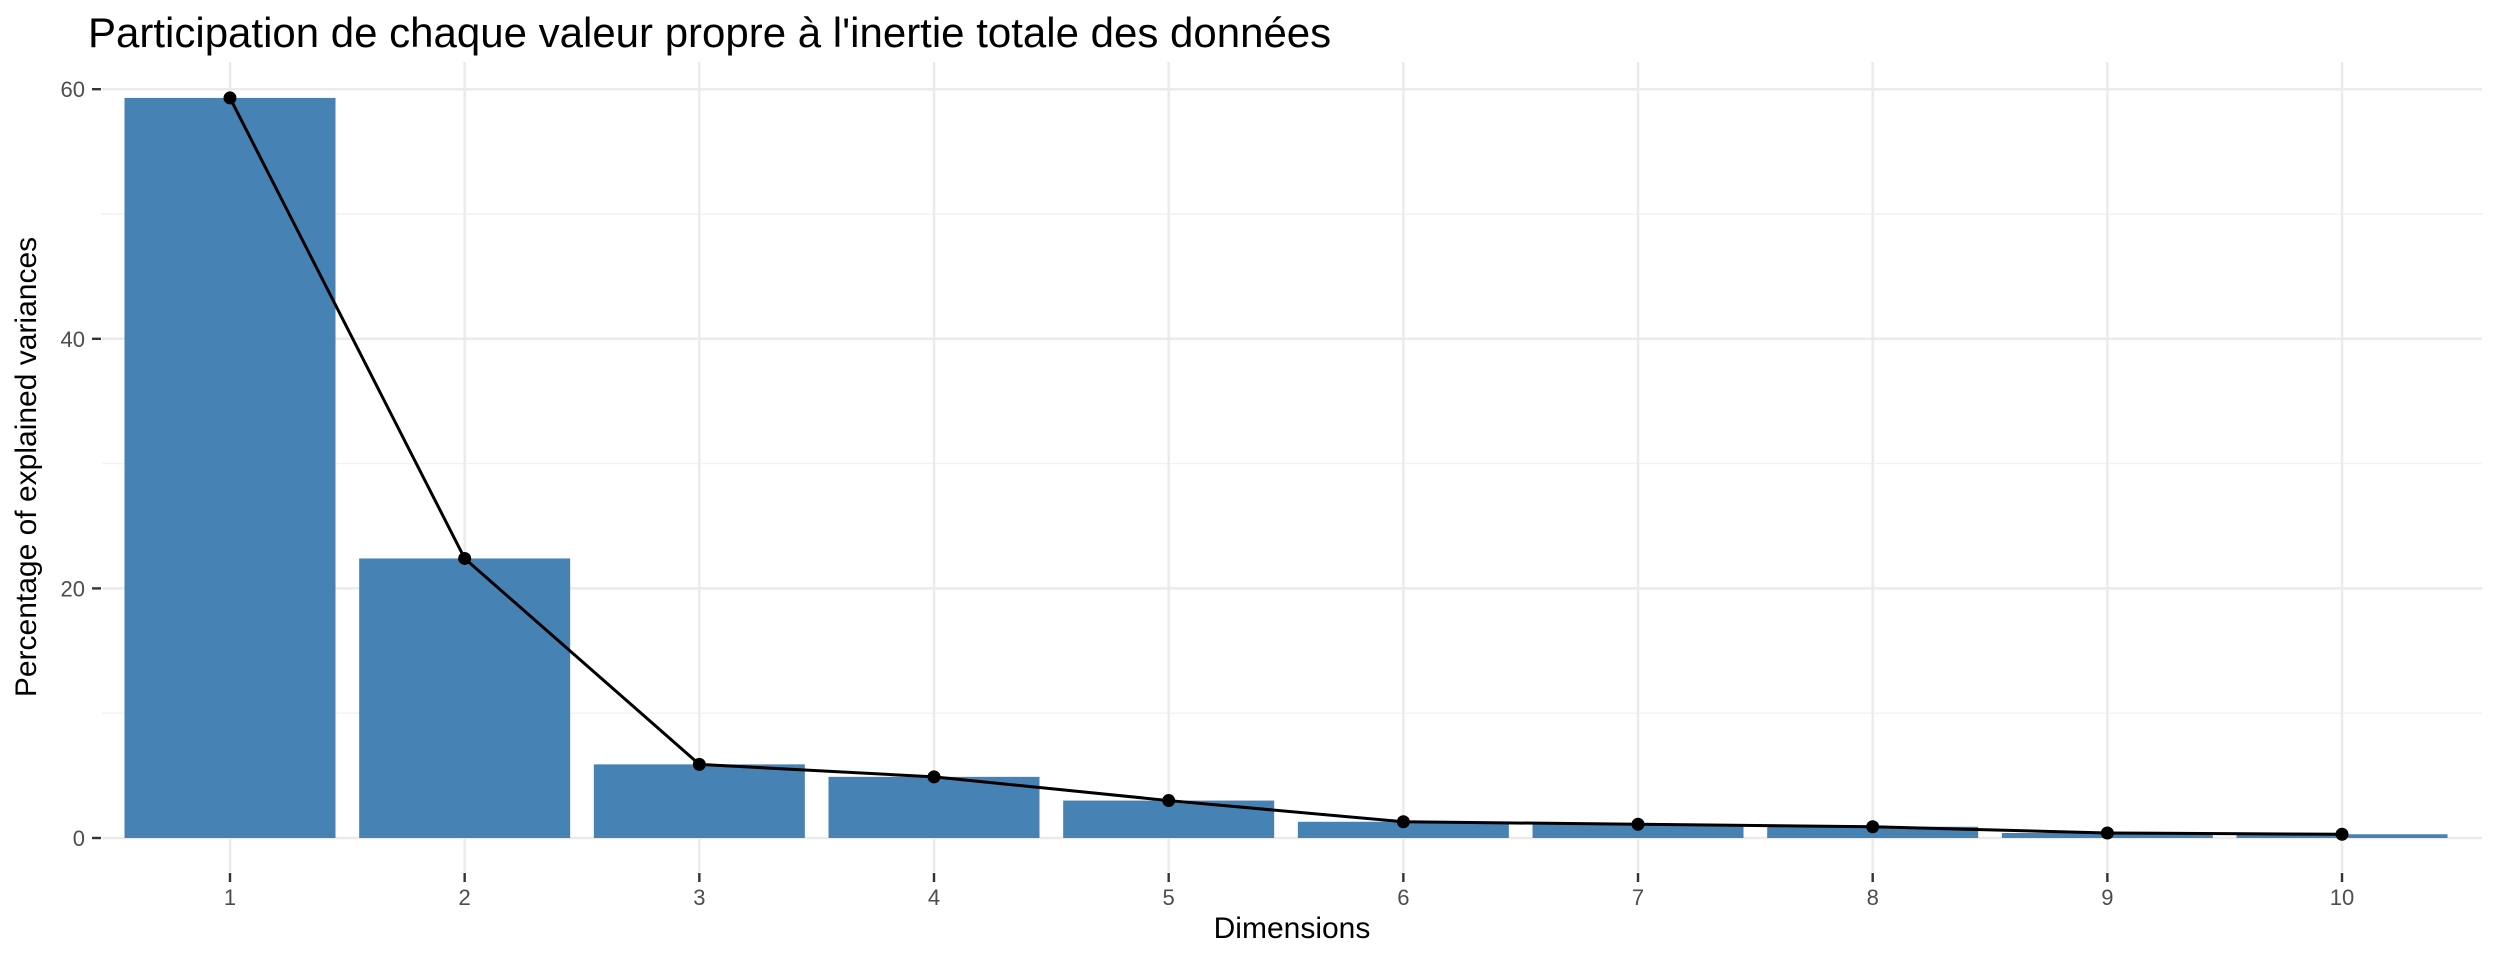 This screenshot has width=2496, height=960. I want to click on x-tick-label-10: 10, so click(2342, 897).